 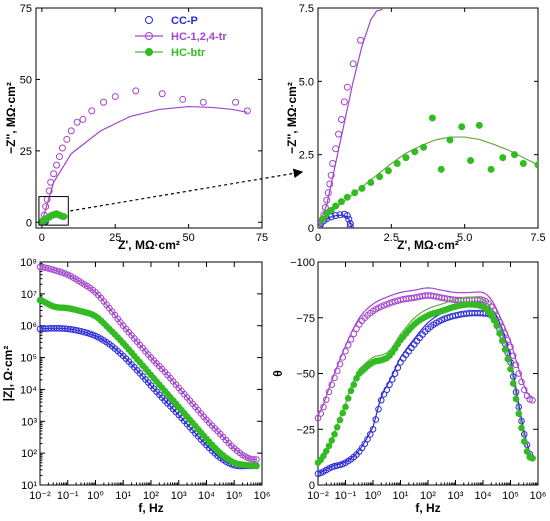 I want to click on y-axis-label: |Z|, Ω·cm², so click(x=8, y=374).